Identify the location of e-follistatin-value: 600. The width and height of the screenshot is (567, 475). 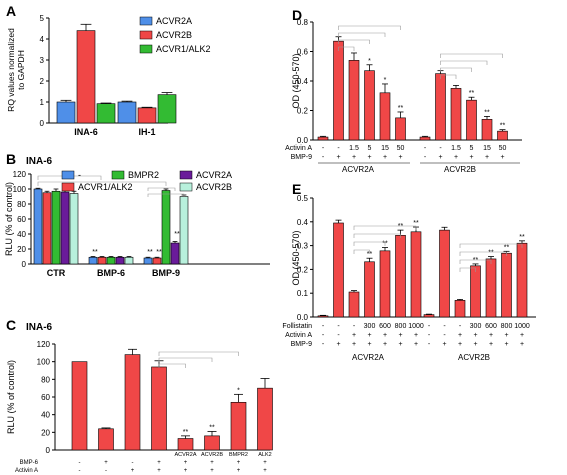
(385, 326).